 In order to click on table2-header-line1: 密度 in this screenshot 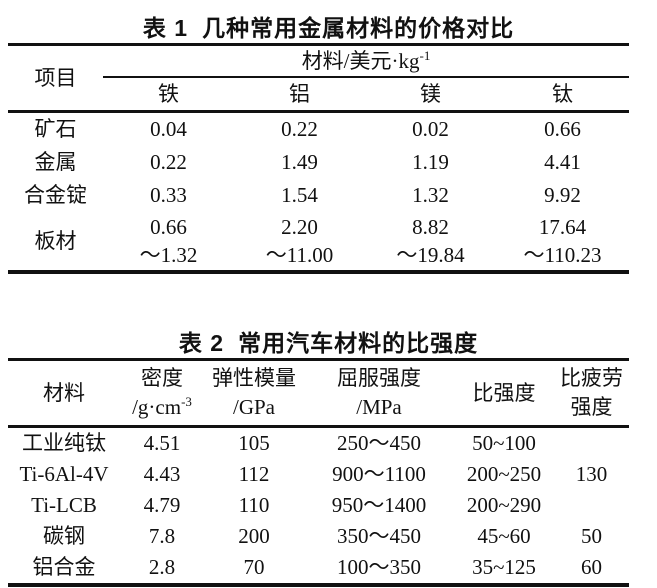, I will do `click(162, 378)`.